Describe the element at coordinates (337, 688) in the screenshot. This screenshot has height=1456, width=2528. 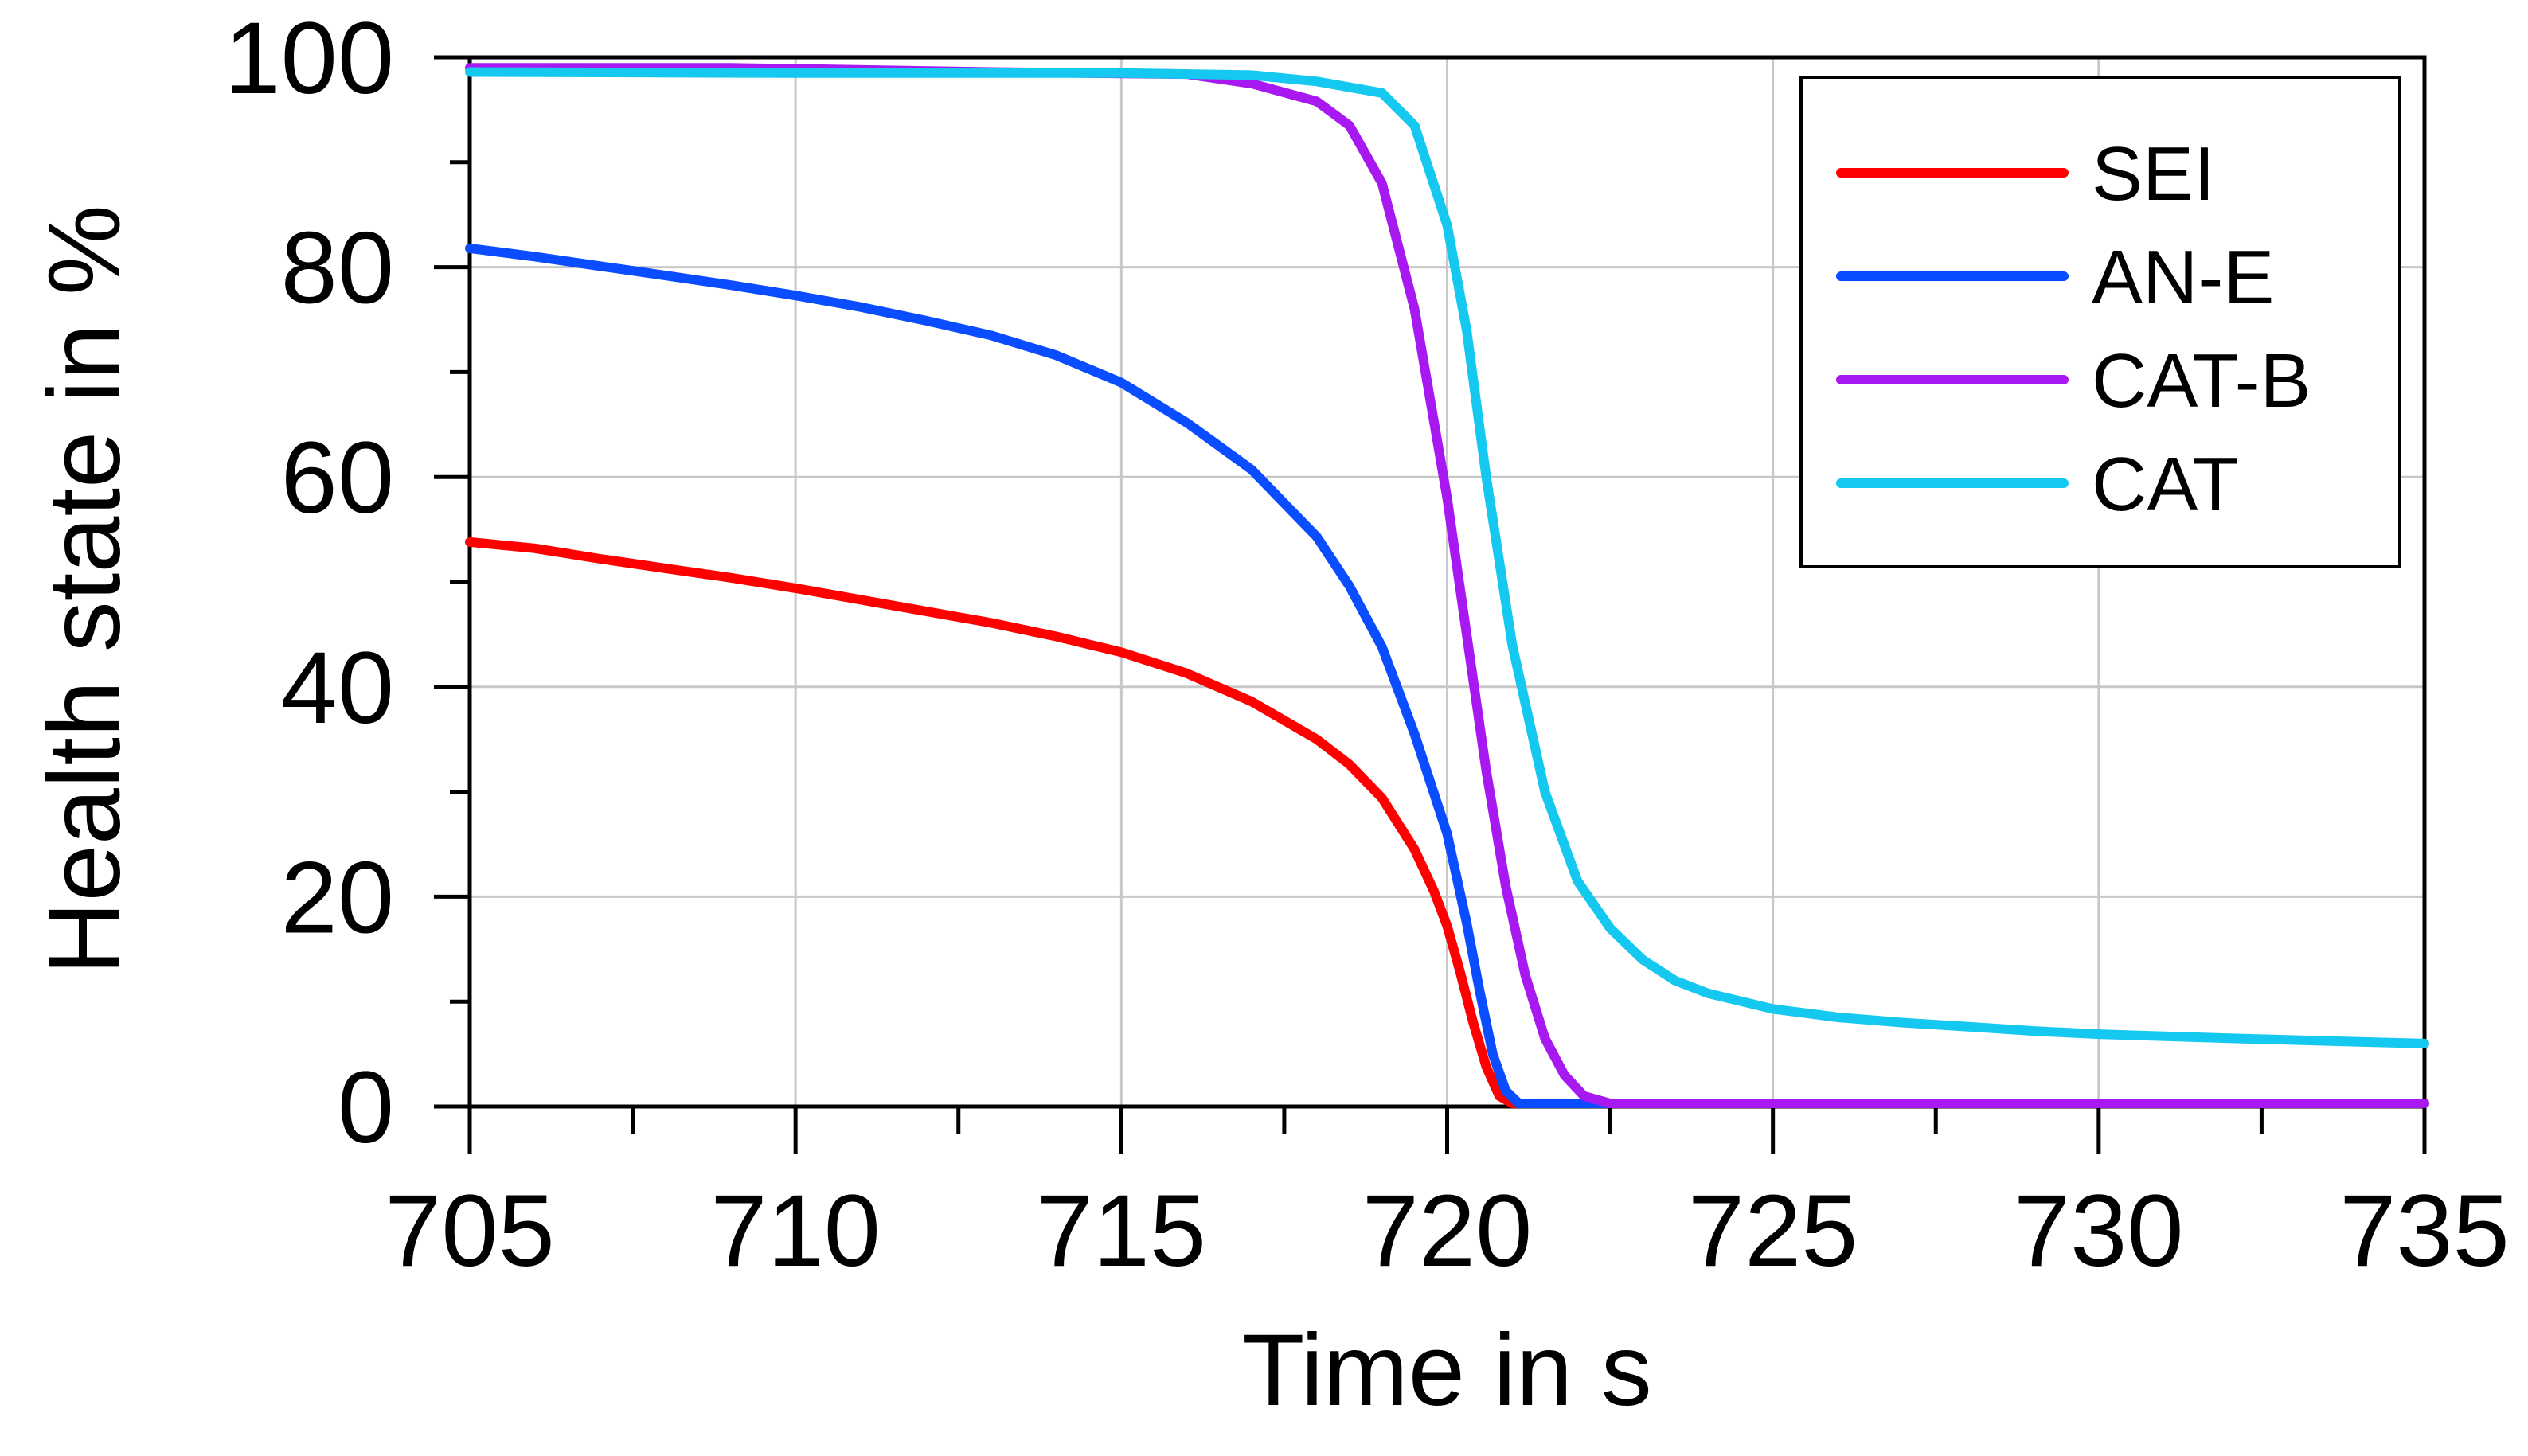
I see `y-tick-label: 40` at that location.